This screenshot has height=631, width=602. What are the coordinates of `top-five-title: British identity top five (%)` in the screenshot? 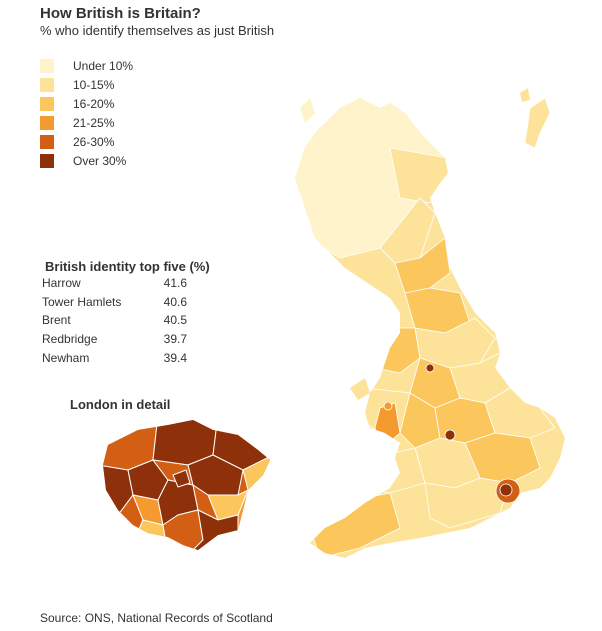 It's located at (127, 266).